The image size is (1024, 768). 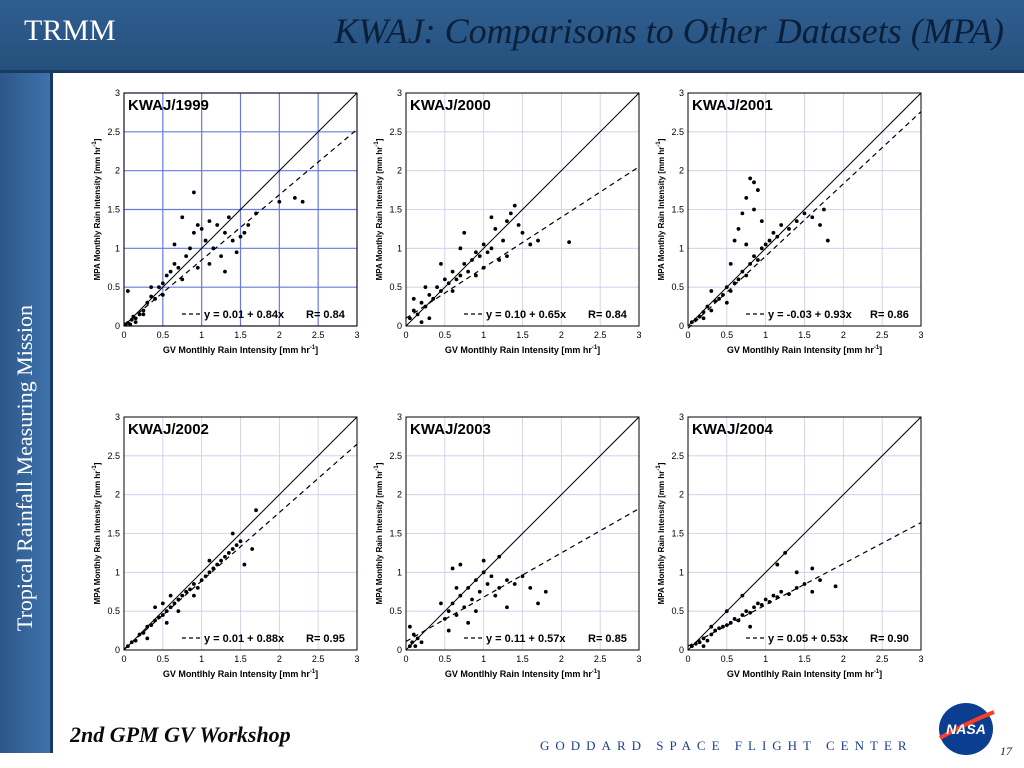 What do you see at coordinates (1006, 751) in the screenshot?
I see `page-number: 17` at bounding box center [1006, 751].